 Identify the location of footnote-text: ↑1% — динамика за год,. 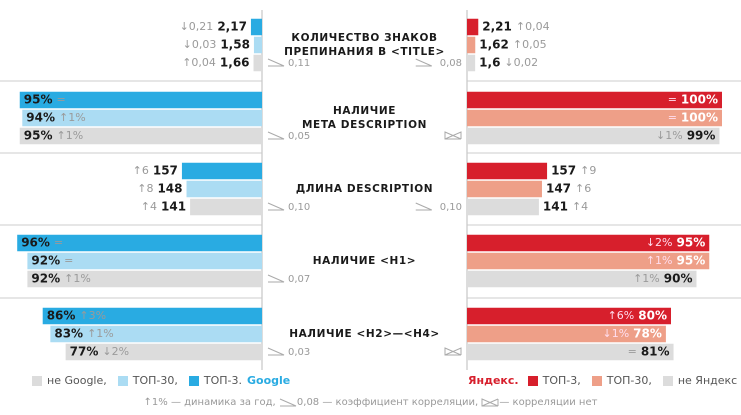
(209, 402).